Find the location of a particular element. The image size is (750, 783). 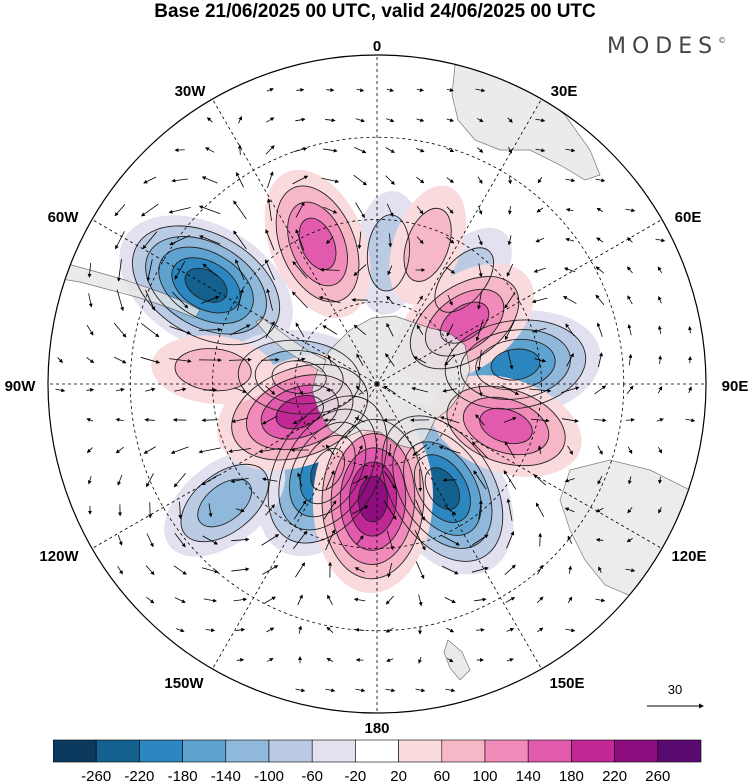

colorbar-tick-0: -260 is located at coordinates (96, 775).